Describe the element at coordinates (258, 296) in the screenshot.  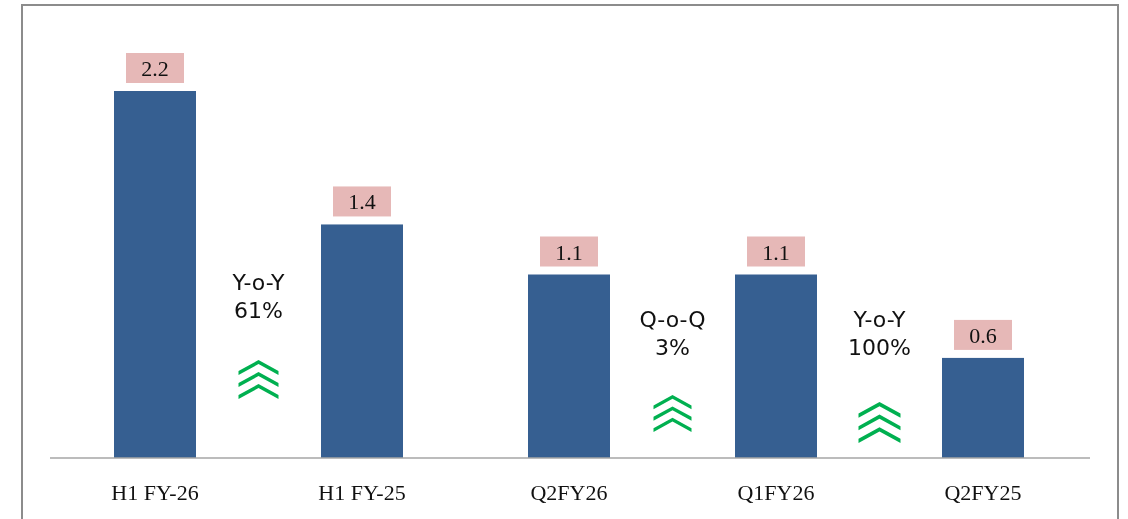
I see `annotation: Y-o-Y 61%` at that location.